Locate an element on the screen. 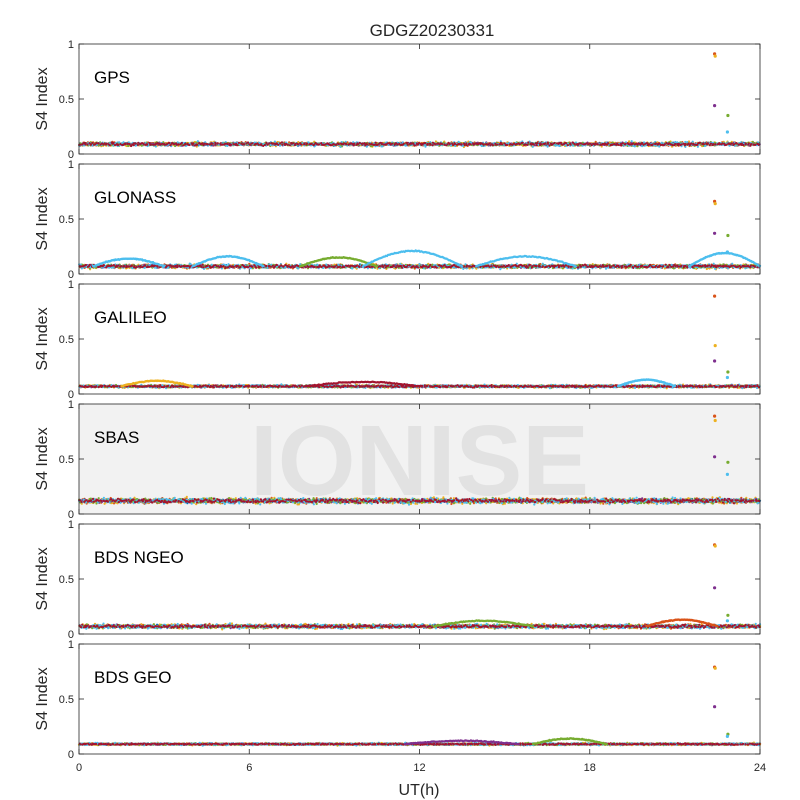 The image size is (800, 800). spike-point is located at coordinates (715, 56).